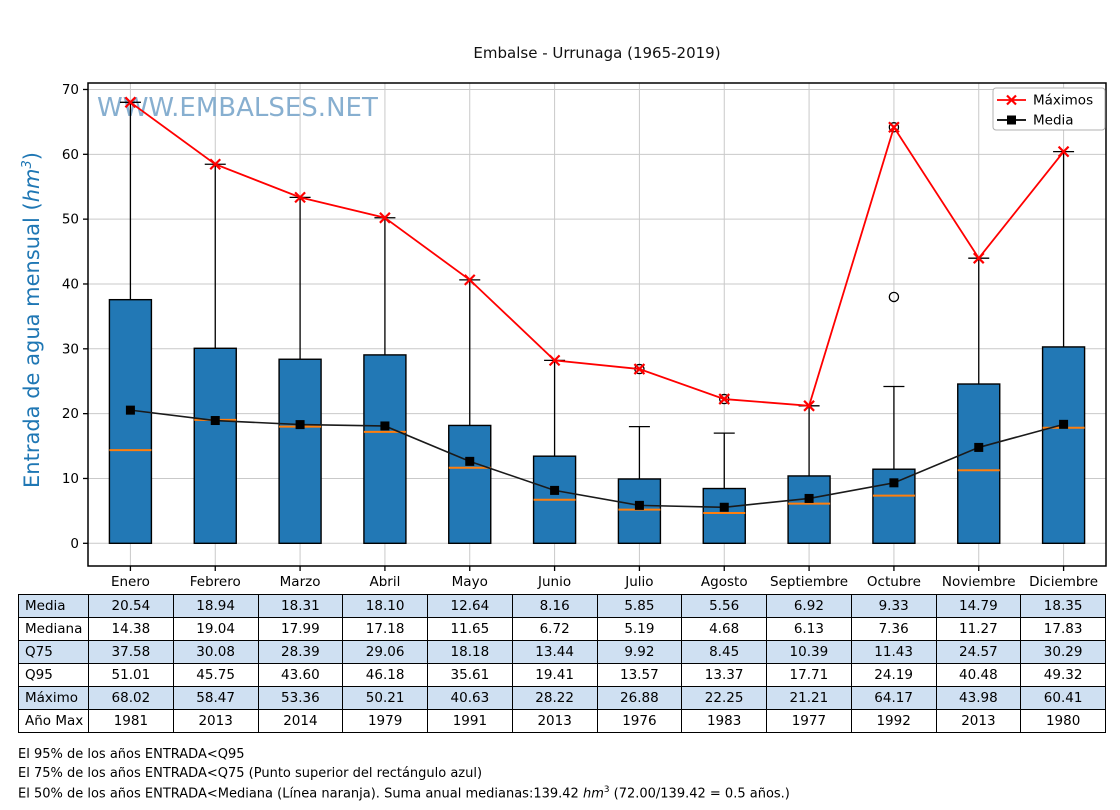  Describe the element at coordinates (1011, 120) in the screenshot. I see `legend-media-marker` at that location.